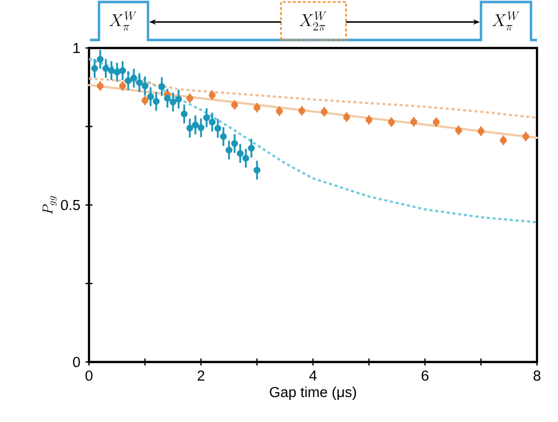 This screenshot has width=558, height=422. Describe the element at coordinates (77, 48) in the screenshot. I see `y-tick-label: 1` at that location.